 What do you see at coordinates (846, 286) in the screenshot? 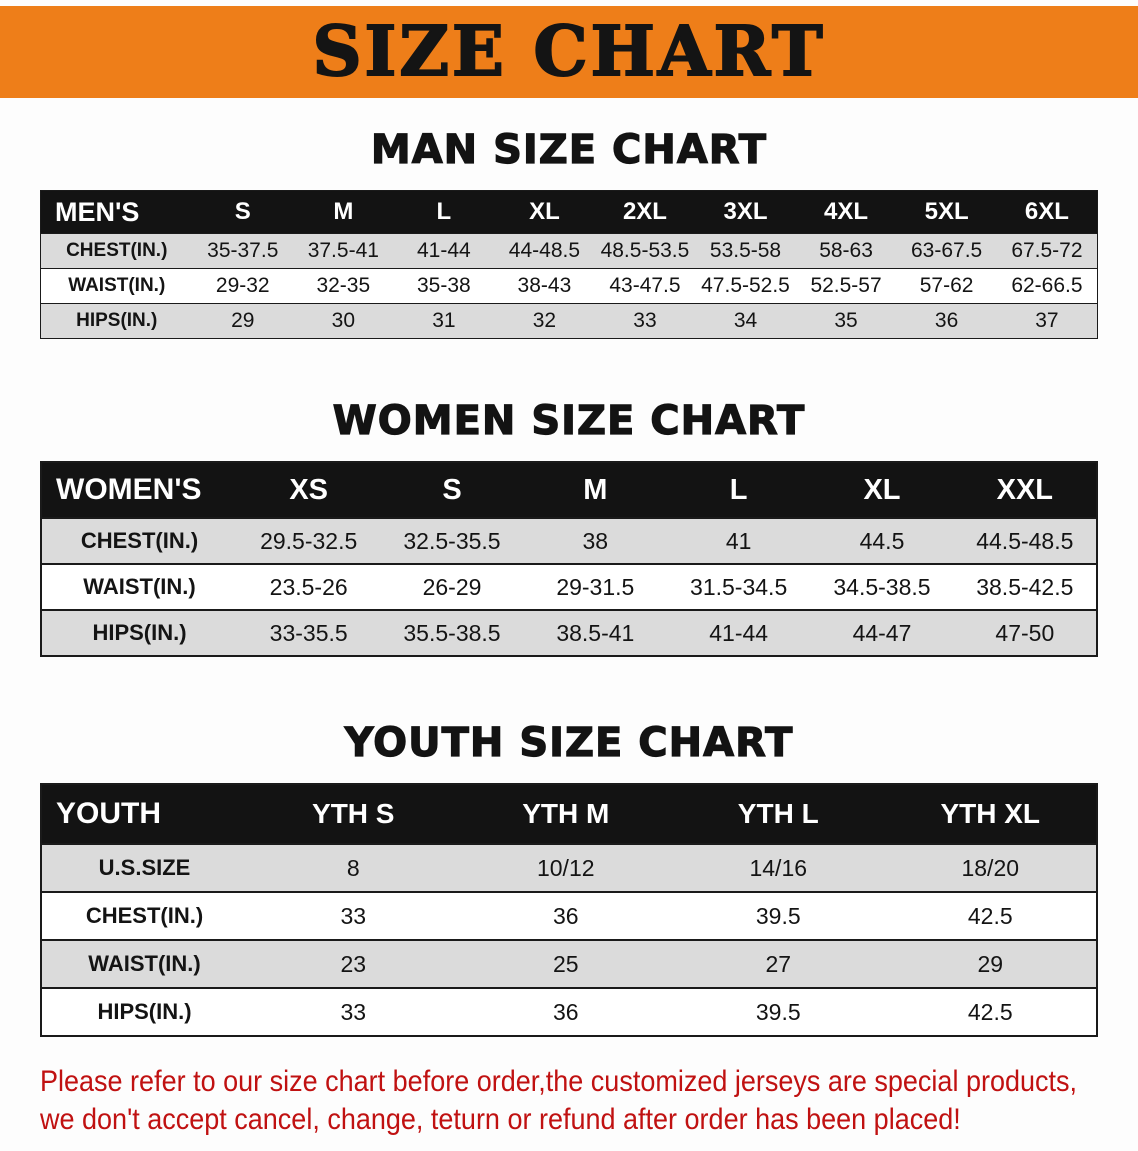
I see `size-cell: 52.5-57` at bounding box center [846, 286].